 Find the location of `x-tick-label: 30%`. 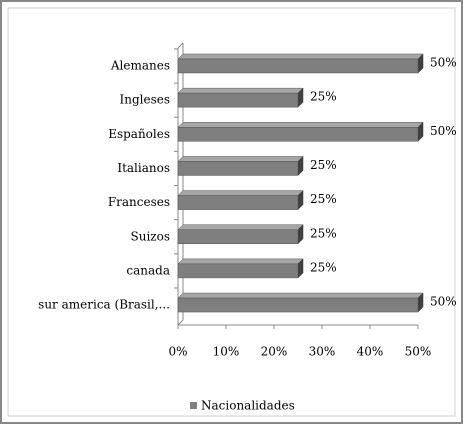

x-tick-label: 30% is located at coordinates (322, 352).